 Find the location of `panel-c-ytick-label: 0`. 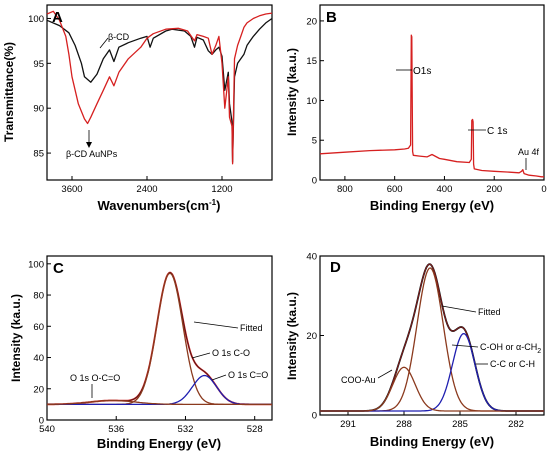

panel-c-ytick-label: 0 is located at coordinates (41, 421).